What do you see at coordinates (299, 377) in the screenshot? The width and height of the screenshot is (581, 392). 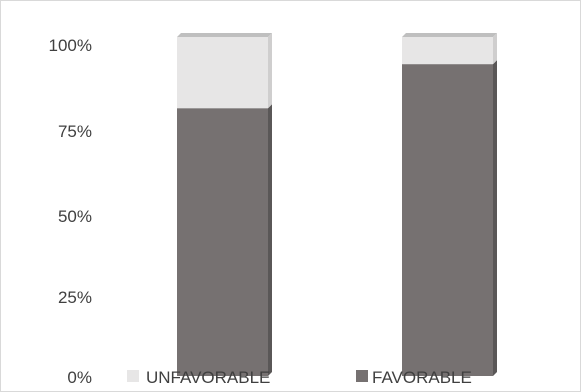 I see `legend: UNFAVORABLE FAVORABLE` at bounding box center [299, 377].